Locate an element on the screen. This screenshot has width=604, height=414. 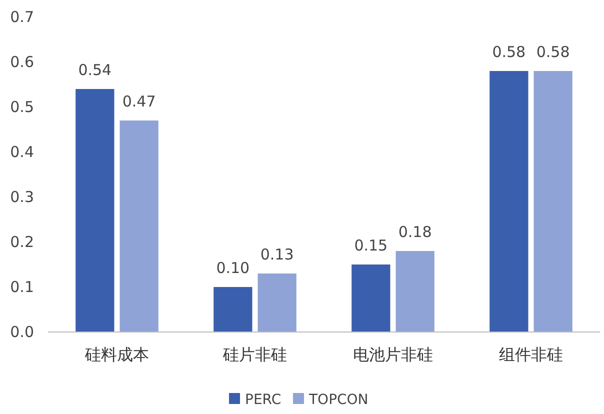
y-tick-label: 0.7 is located at coordinates (22, 17).